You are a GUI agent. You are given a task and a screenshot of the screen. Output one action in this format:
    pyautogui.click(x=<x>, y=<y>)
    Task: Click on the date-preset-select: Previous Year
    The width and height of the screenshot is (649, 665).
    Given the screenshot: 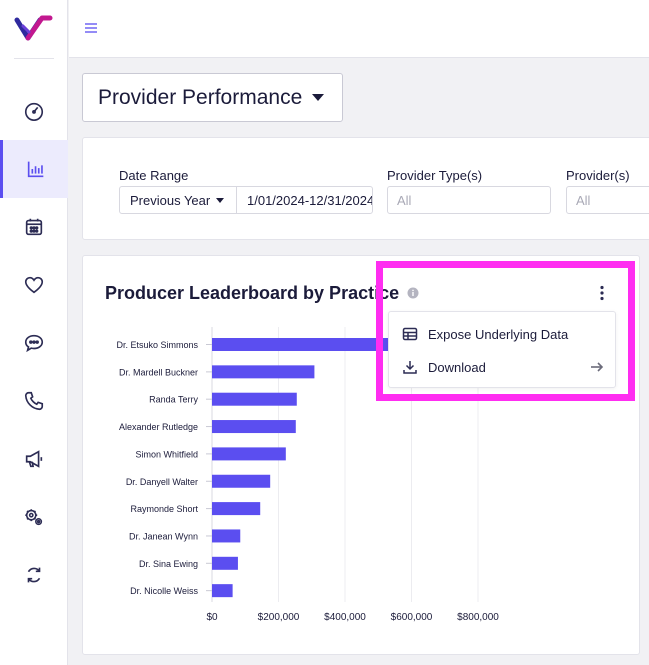 What is the action you would take?
    pyautogui.click(x=178, y=200)
    